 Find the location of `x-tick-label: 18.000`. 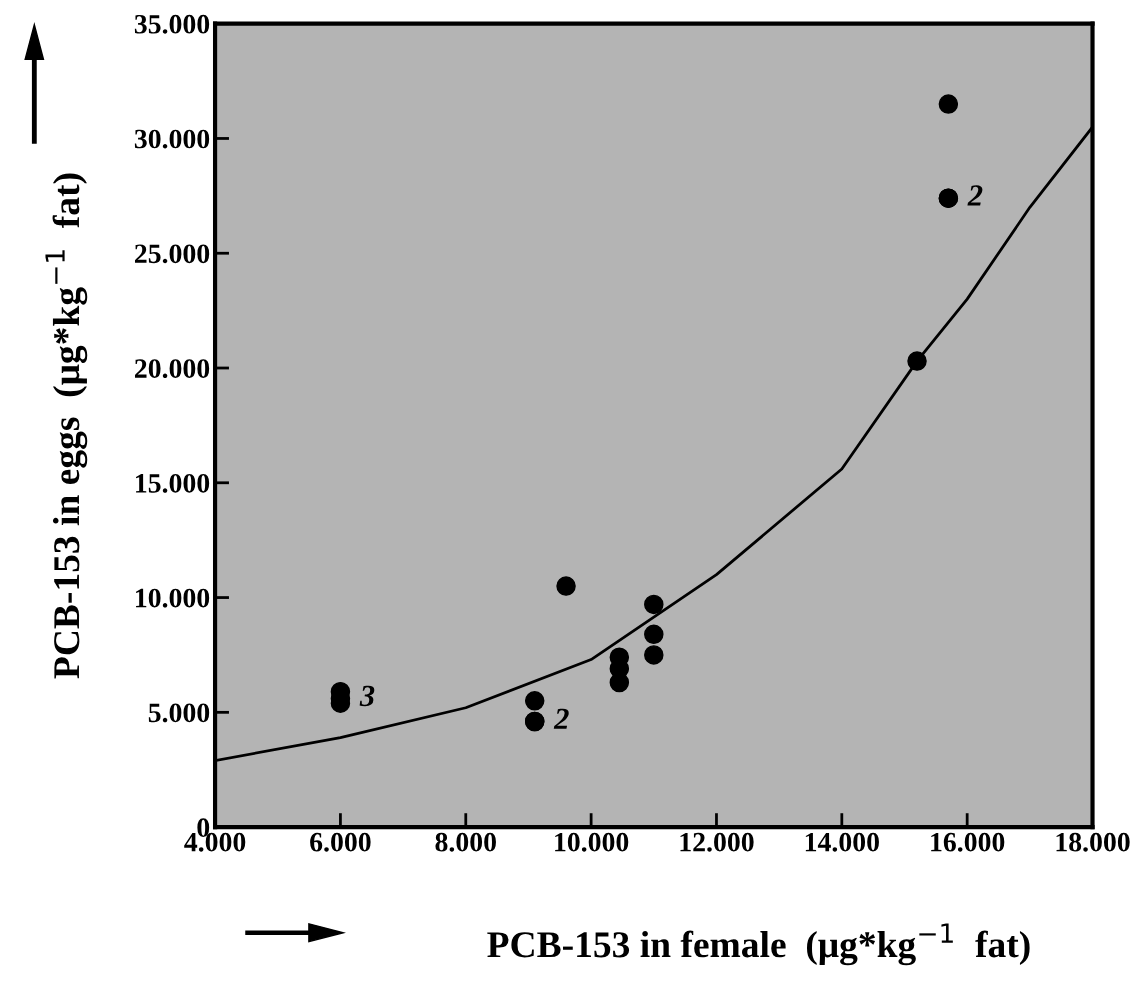

x-tick-label: 18.000 is located at coordinates (1093, 842).